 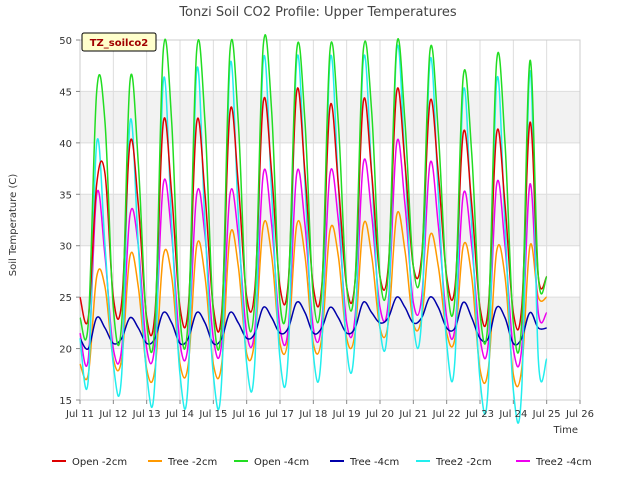 I want to click on x-tick-label: Jul 16, so click(x=246, y=414).